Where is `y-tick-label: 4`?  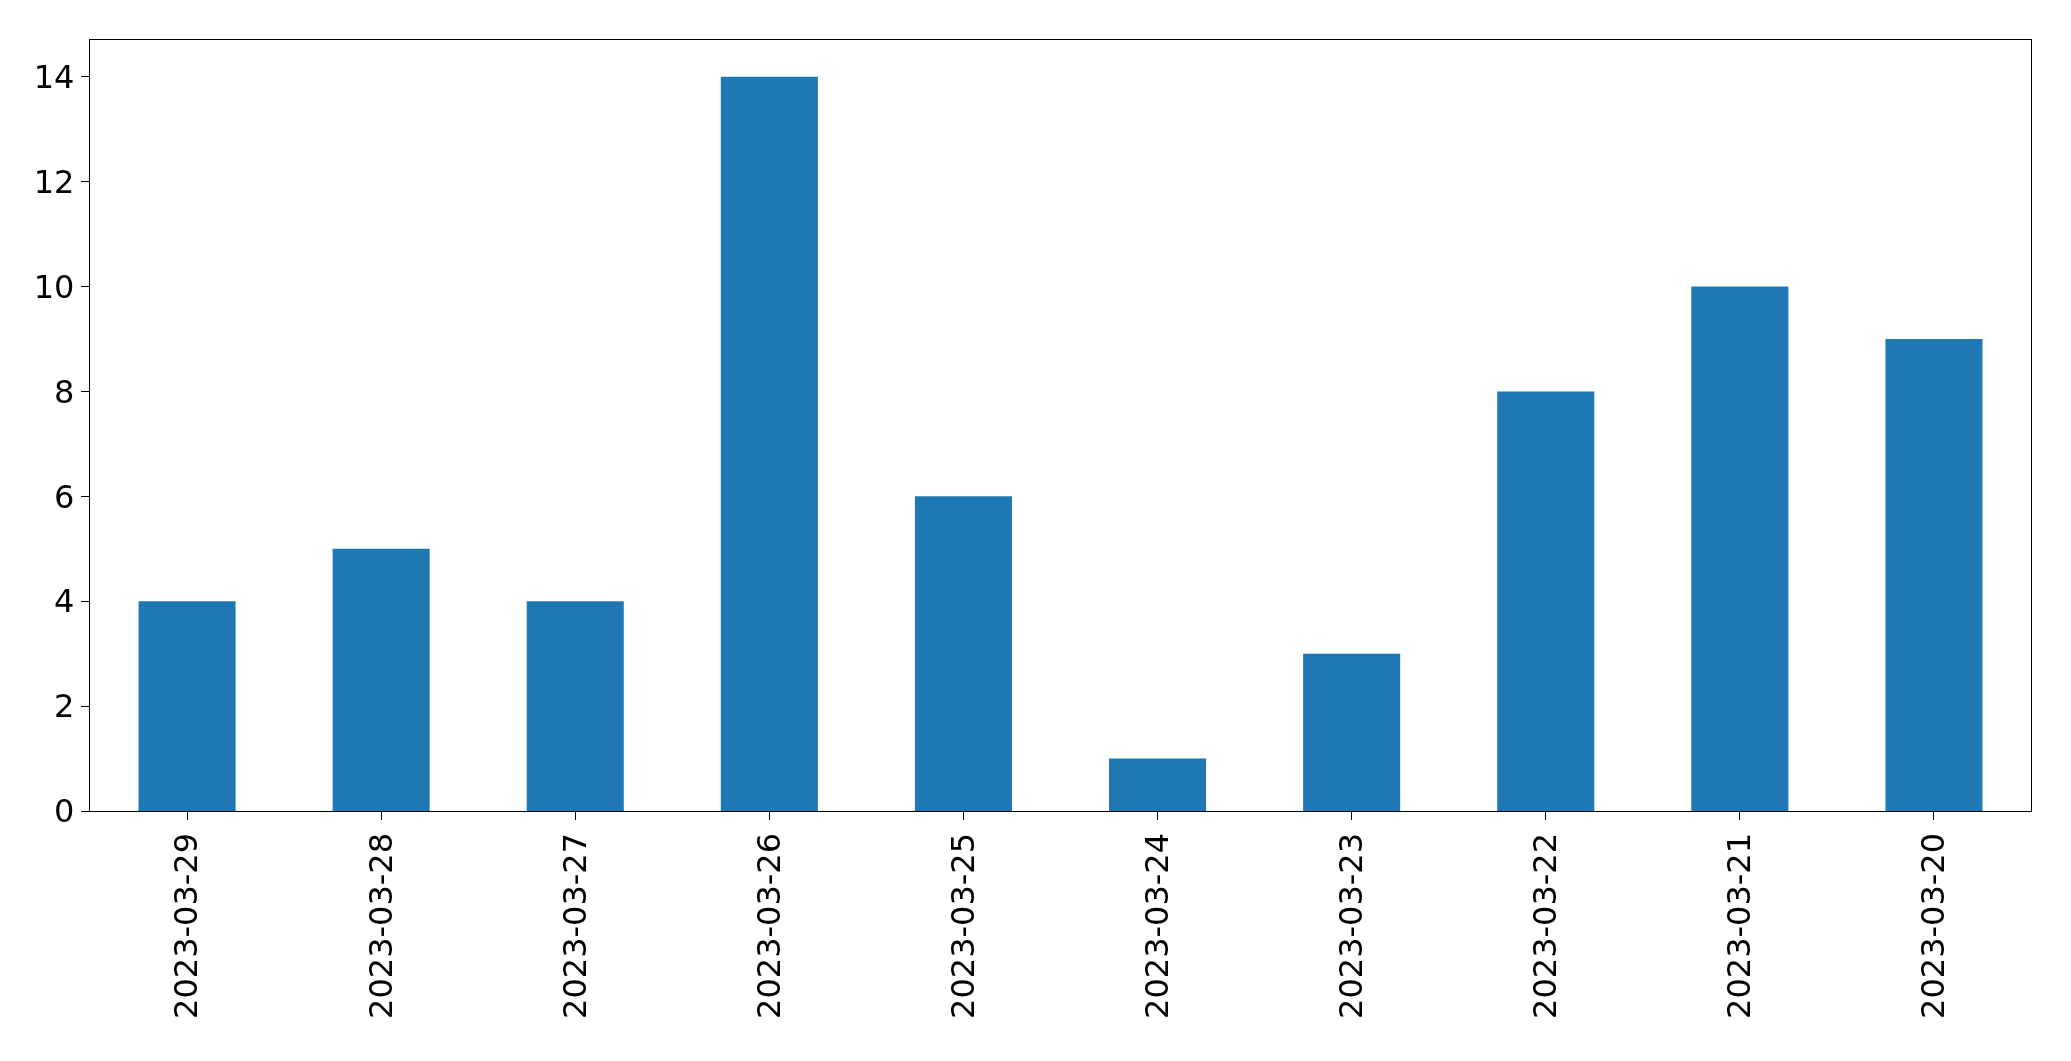 y-tick-label: 4 is located at coordinates (64, 601).